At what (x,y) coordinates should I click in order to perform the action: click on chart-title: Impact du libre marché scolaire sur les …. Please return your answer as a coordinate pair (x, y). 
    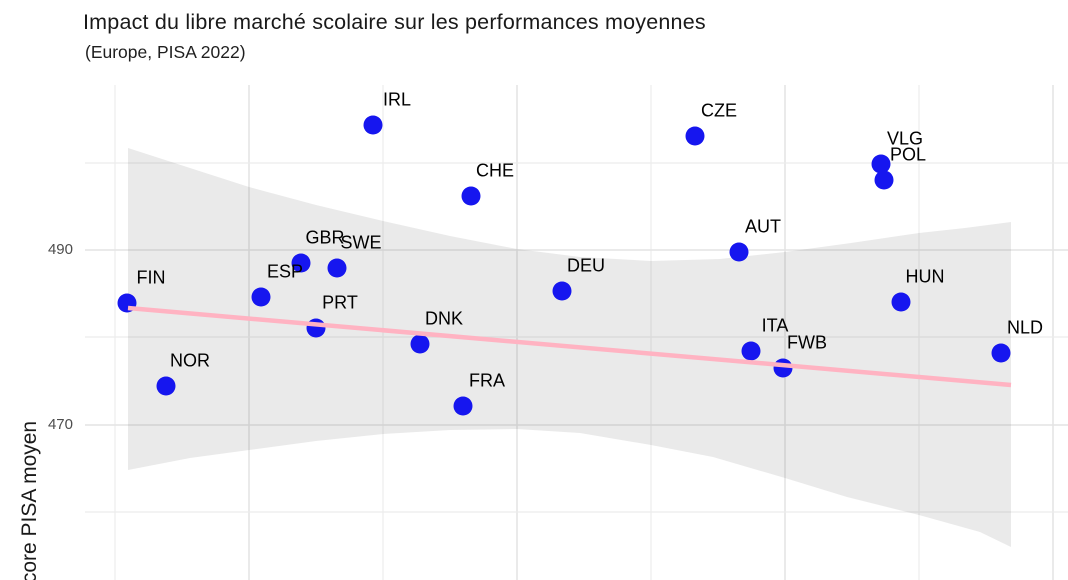
    Looking at the image, I should click on (394, 22).